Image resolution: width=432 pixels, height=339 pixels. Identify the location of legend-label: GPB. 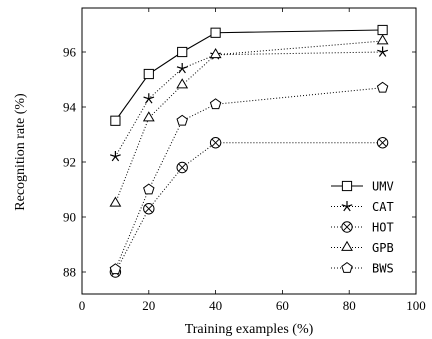
(383, 248).